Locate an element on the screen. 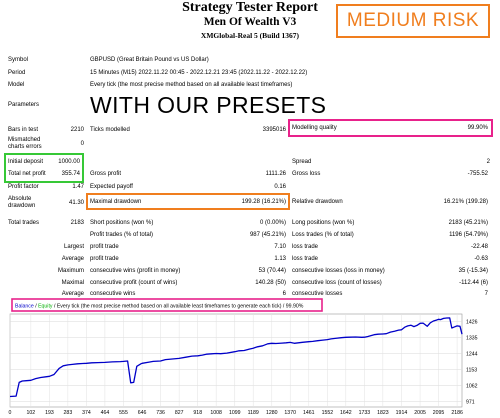 The height and width of the screenshot is (418, 500). x-tick-label: 646 is located at coordinates (142, 413).